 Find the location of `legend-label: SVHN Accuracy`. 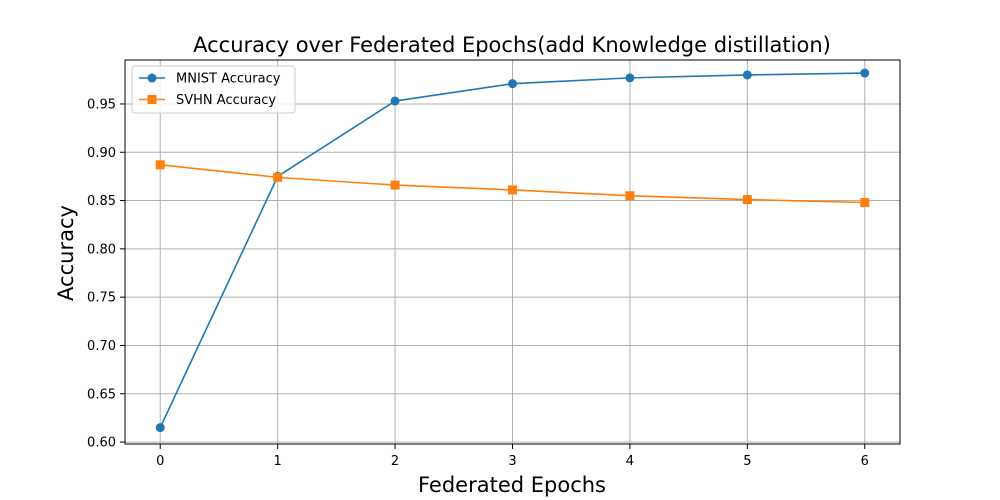

legend-label: SVHN Accuracy is located at coordinates (226, 100).